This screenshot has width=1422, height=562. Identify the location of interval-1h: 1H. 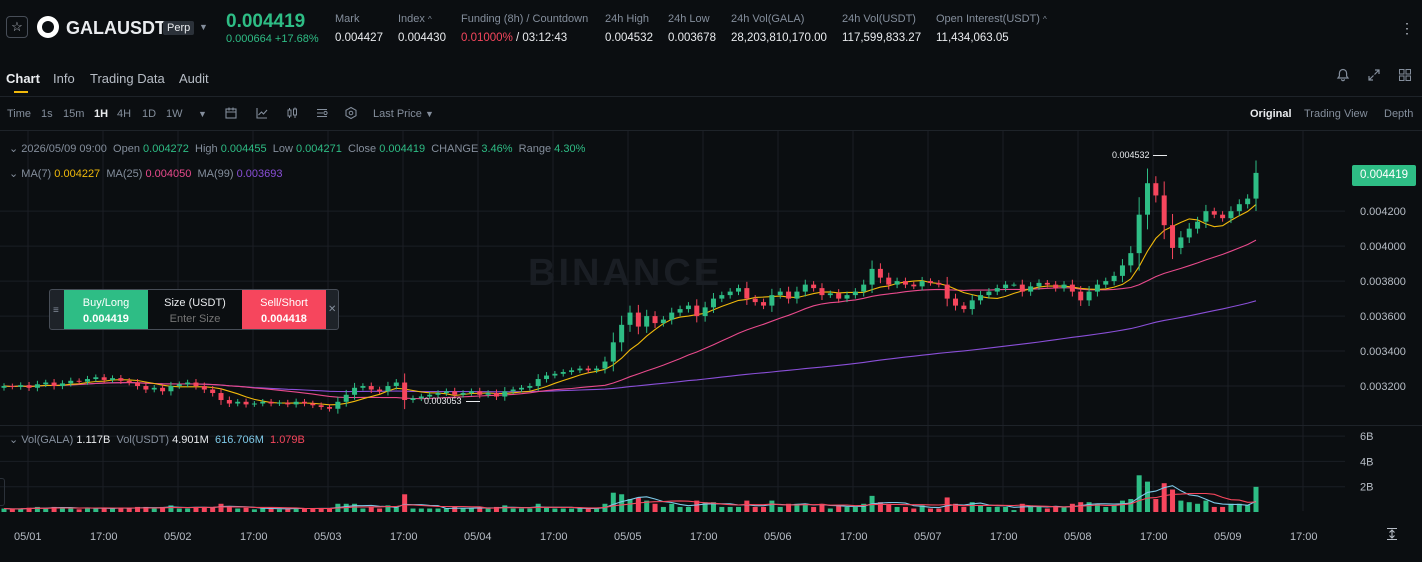
(101, 114).